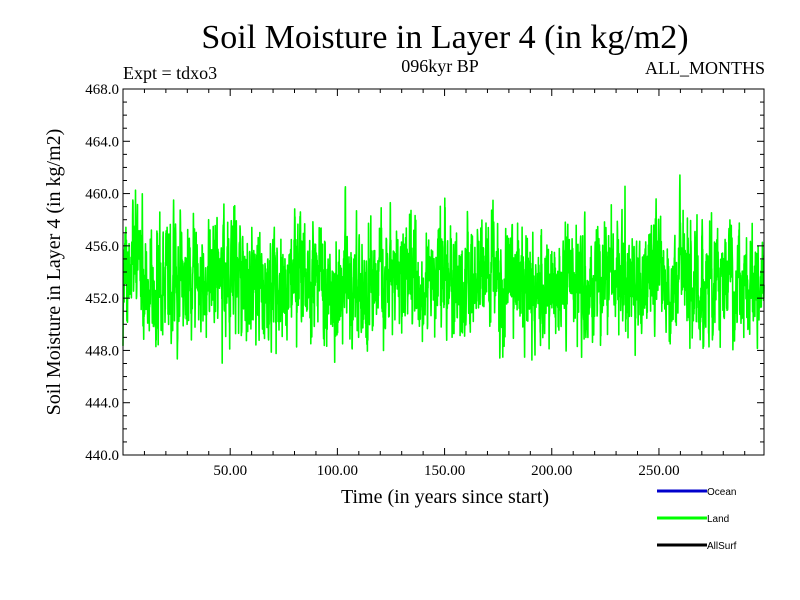  Describe the element at coordinates (445, 497) in the screenshot. I see `x-axis-title: Time (in years since start)` at that location.